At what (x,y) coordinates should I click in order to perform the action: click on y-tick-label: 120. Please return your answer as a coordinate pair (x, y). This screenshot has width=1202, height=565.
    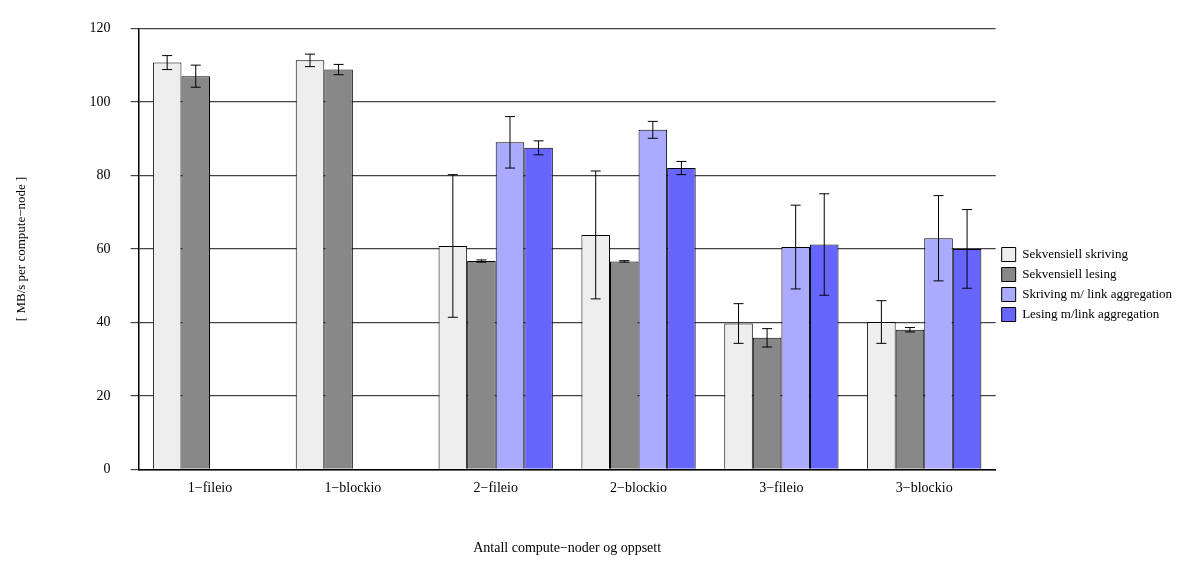
    Looking at the image, I should click on (100, 28).